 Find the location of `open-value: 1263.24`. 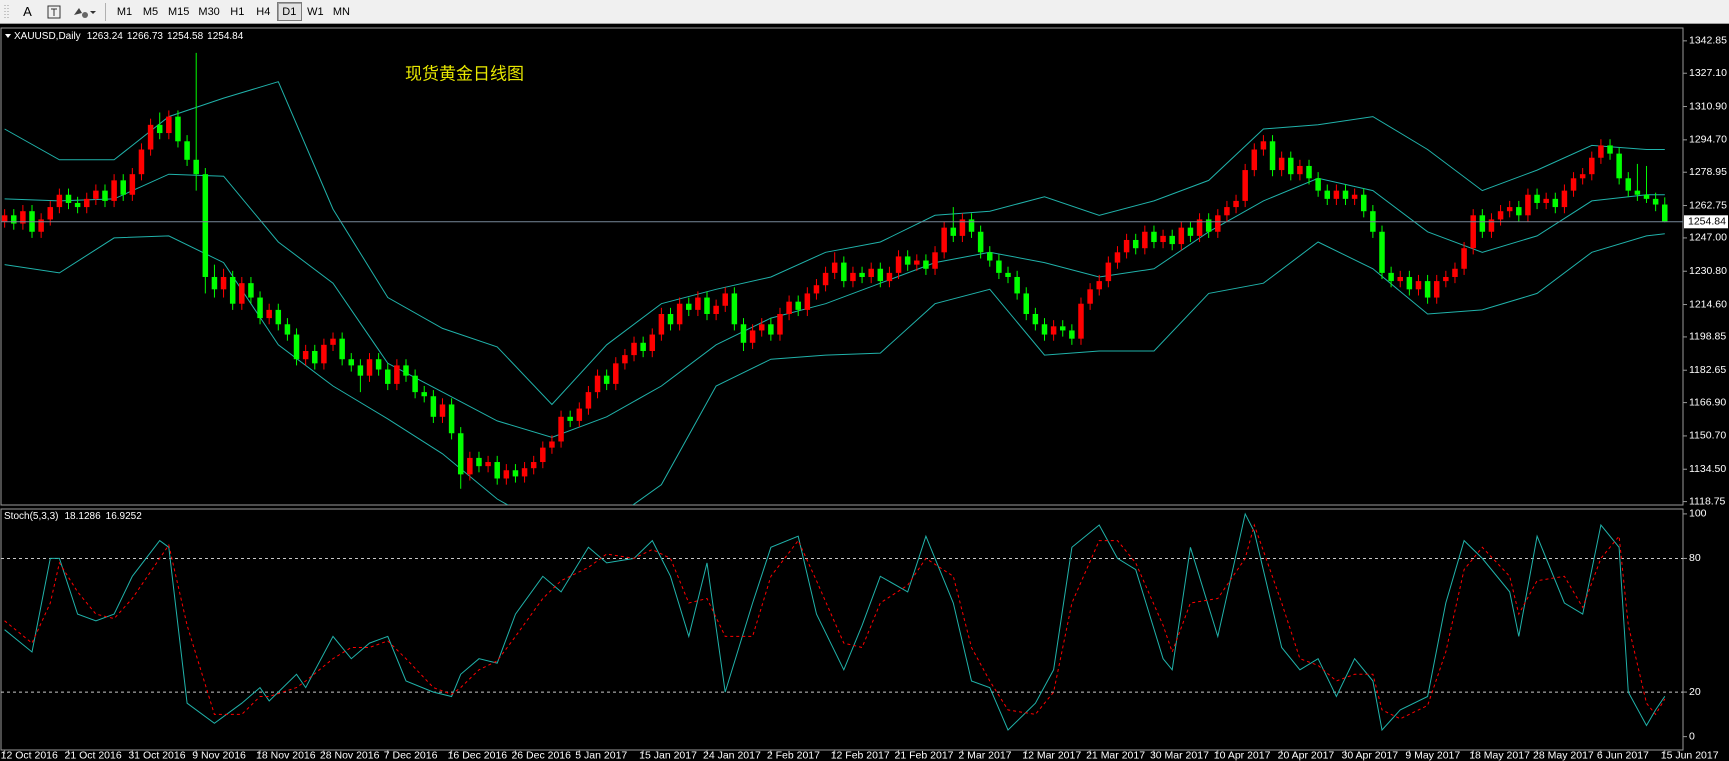

open-value: 1263.24 is located at coordinates (105, 36).